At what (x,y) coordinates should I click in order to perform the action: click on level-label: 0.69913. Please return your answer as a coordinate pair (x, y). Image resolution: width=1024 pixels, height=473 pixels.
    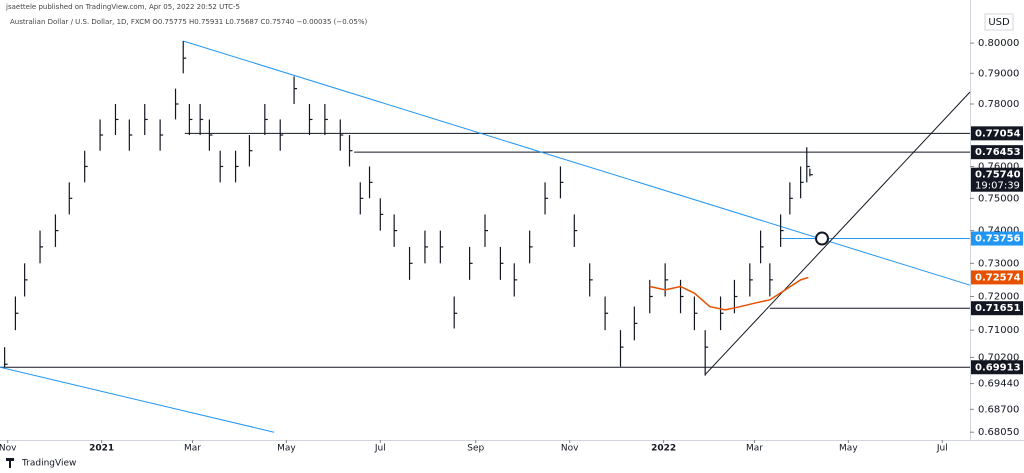
    Looking at the image, I should click on (998, 367).